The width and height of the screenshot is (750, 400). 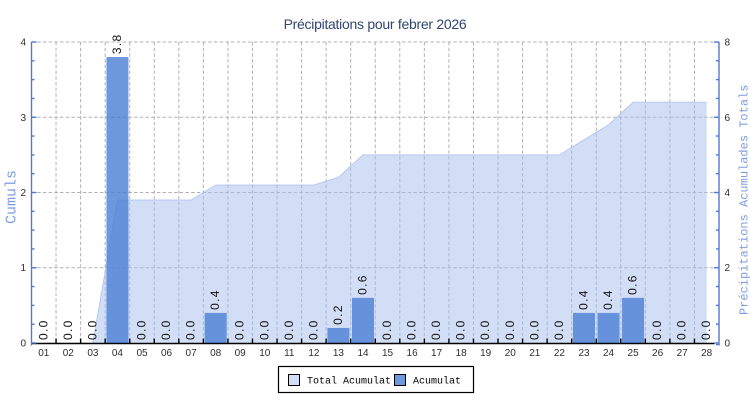 I want to click on svg-text: 06, so click(x=167, y=353).